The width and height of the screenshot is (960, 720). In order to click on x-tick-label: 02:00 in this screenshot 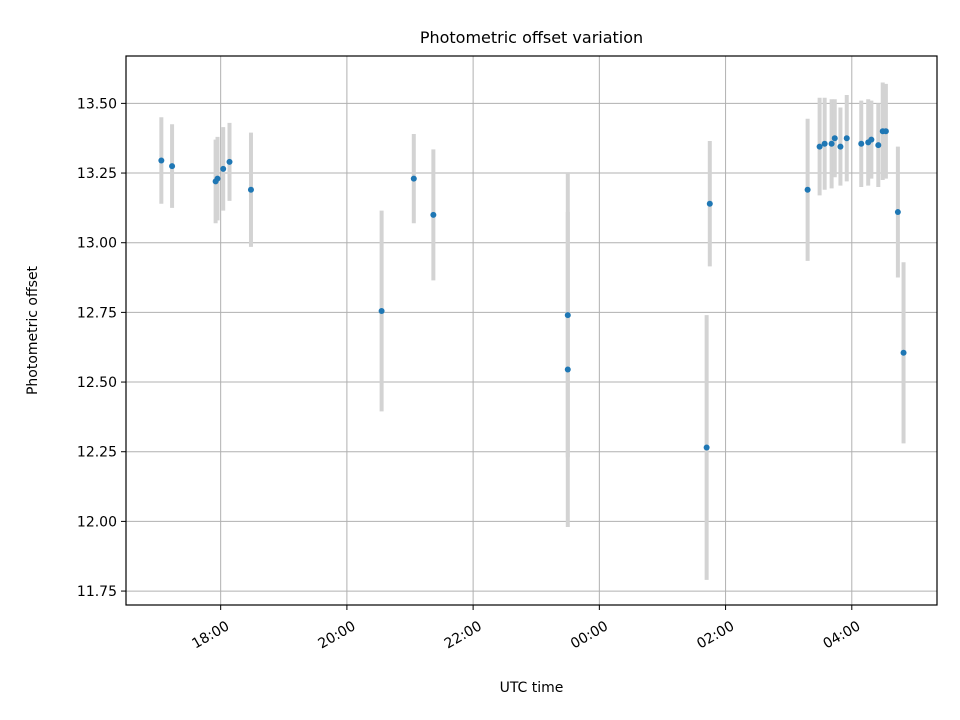, I will do `click(715, 635)`.